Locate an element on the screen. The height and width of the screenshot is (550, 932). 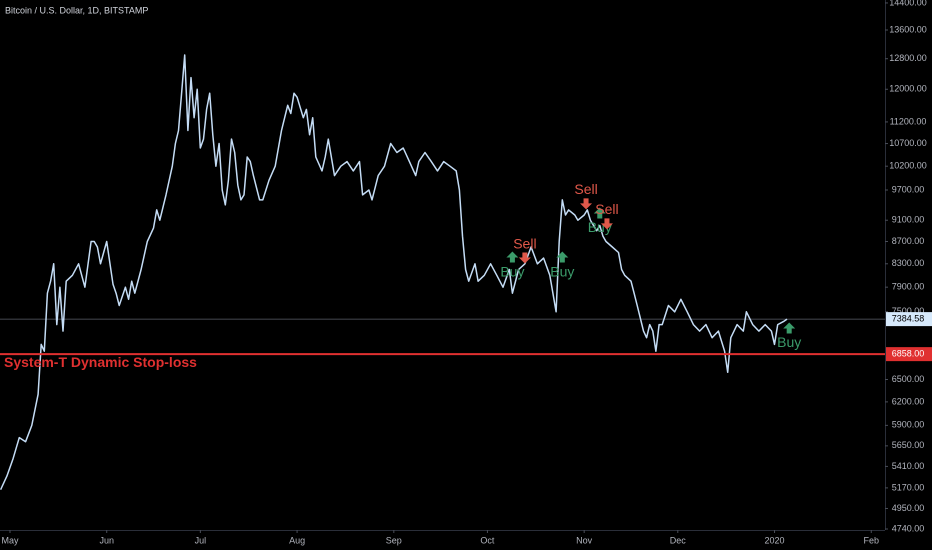
y-tick-label: 5410.00 is located at coordinates (908, 466).